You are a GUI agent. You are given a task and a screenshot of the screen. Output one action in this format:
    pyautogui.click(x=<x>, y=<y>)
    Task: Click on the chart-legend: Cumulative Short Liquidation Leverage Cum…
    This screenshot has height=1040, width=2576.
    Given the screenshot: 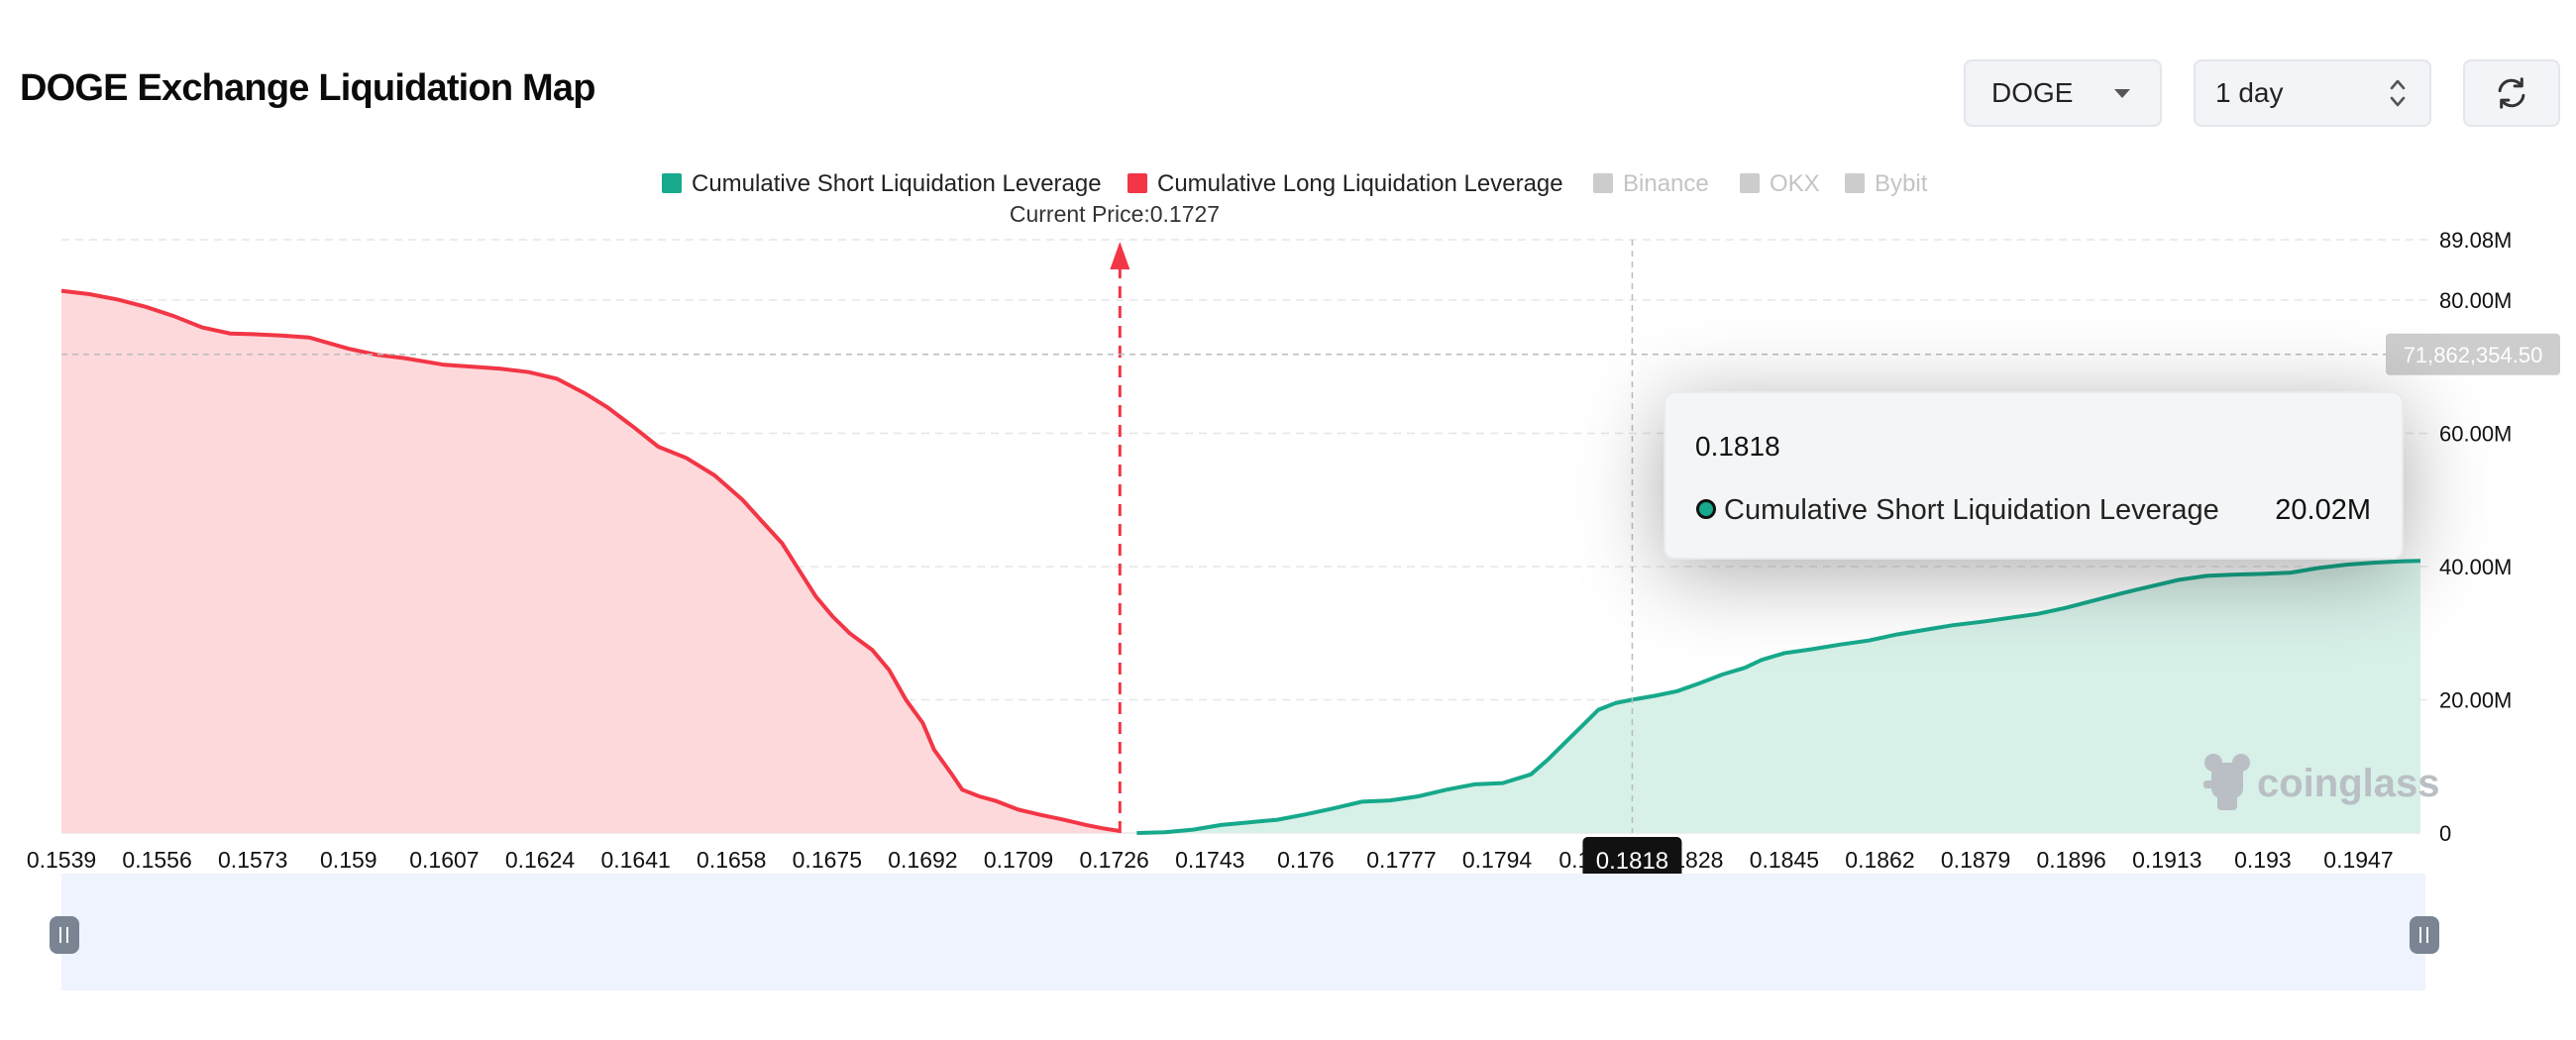 What is the action you would take?
    pyautogui.click(x=1295, y=183)
    